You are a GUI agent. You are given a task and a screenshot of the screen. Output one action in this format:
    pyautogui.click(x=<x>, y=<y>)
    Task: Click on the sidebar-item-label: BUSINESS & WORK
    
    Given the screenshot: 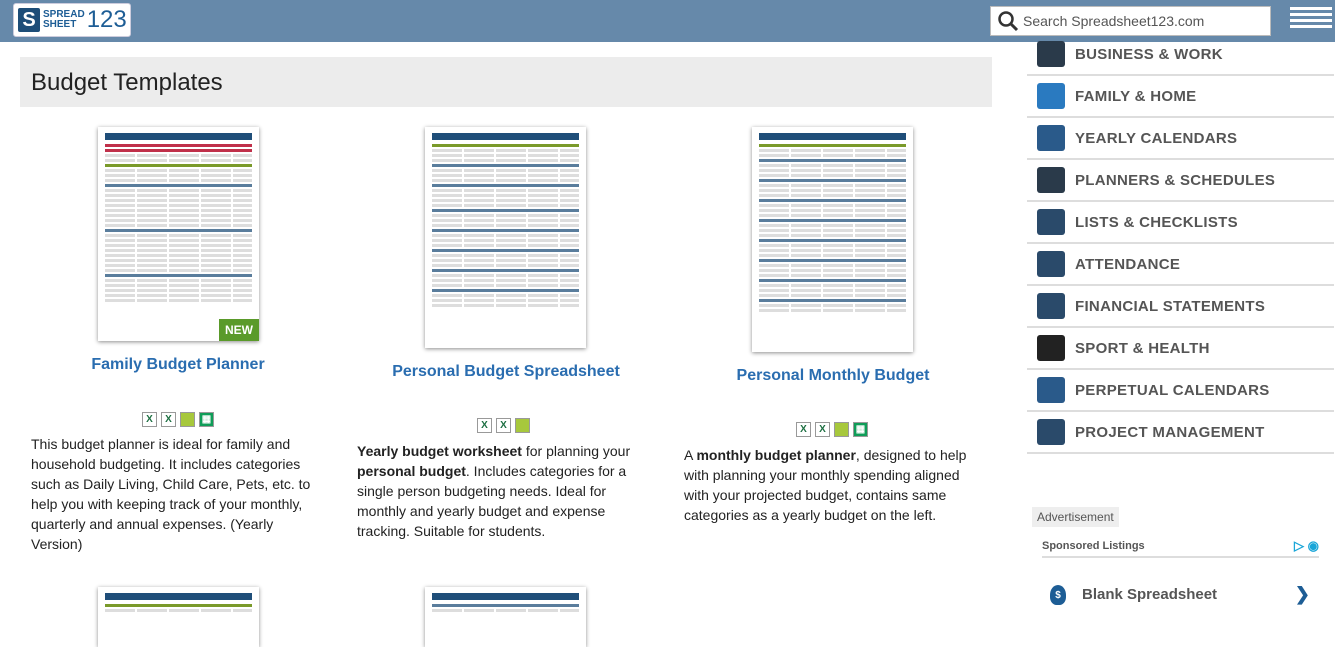 What is the action you would take?
    pyautogui.click(x=1149, y=54)
    